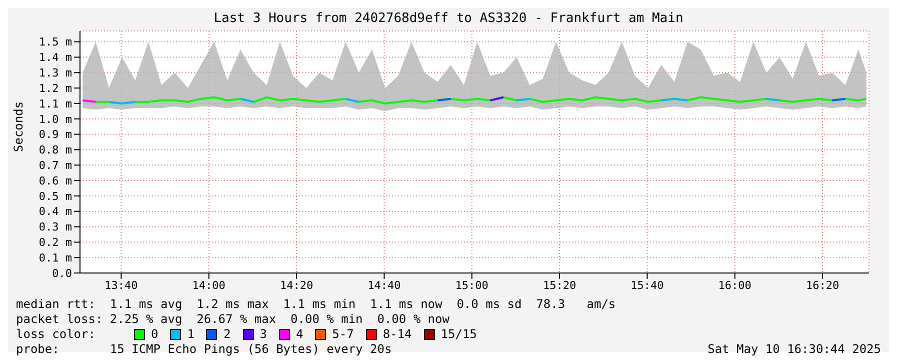 Image resolution: width=897 pixels, height=360 pixels. What do you see at coordinates (55, 211) in the screenshot?
I see `y-tick-label: 0.4 m` at bounding box center [55, 211].